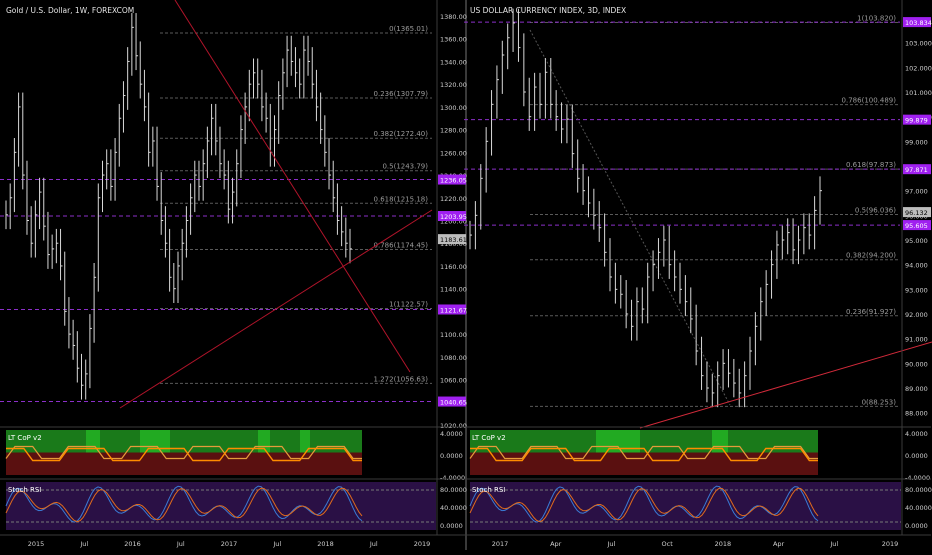  I want to click on last-price-tag, so click(917, 212).